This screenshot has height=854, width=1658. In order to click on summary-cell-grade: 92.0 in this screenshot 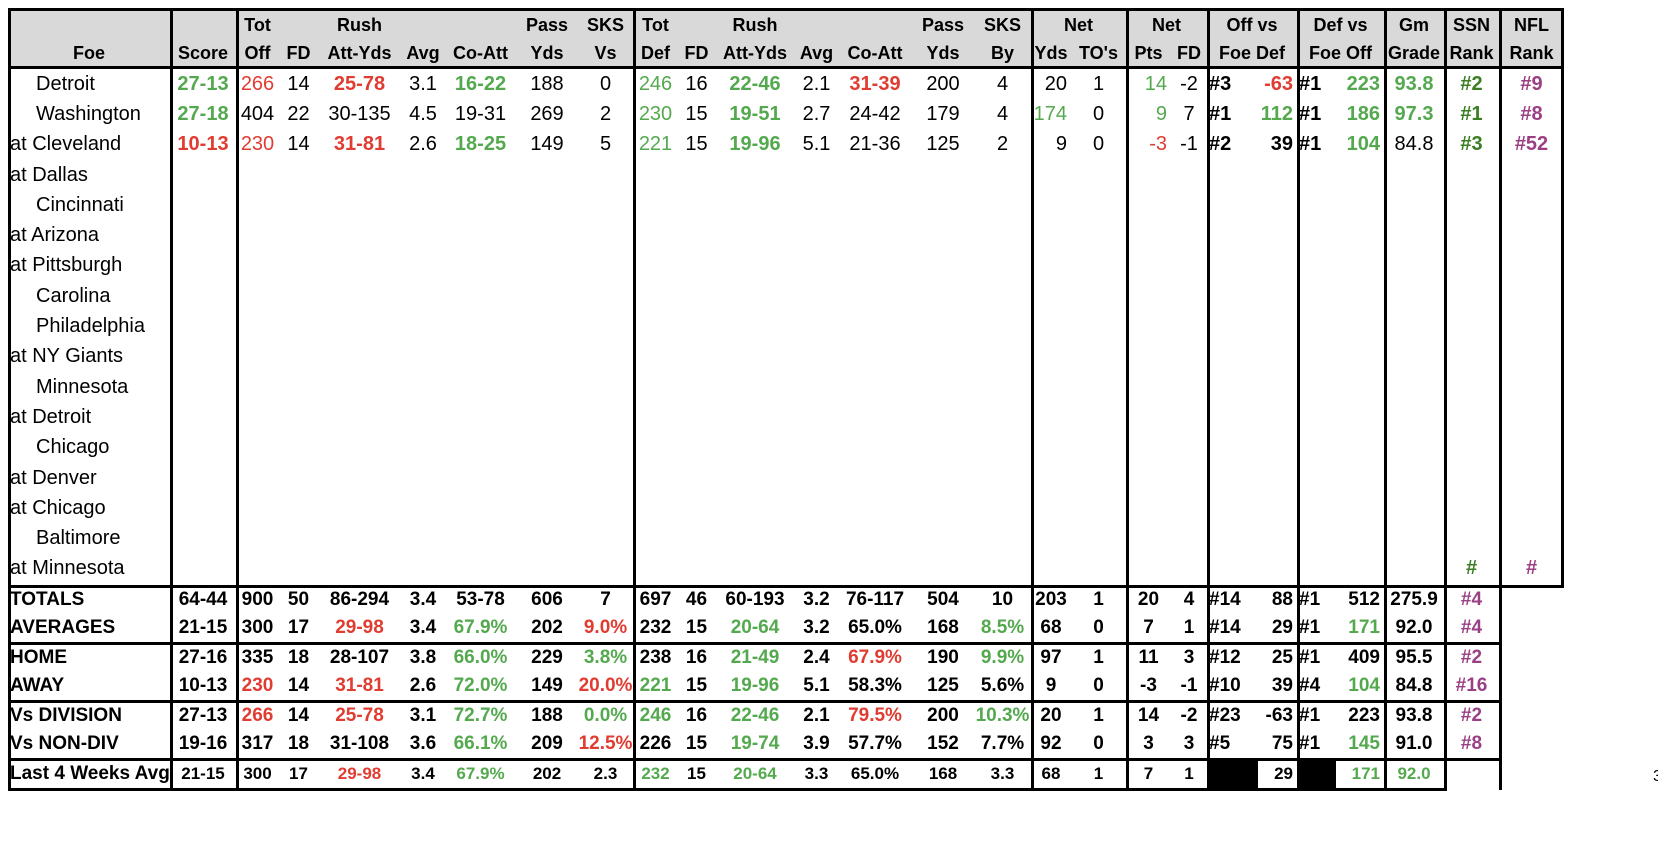, I will do `click(1414, 627)`.